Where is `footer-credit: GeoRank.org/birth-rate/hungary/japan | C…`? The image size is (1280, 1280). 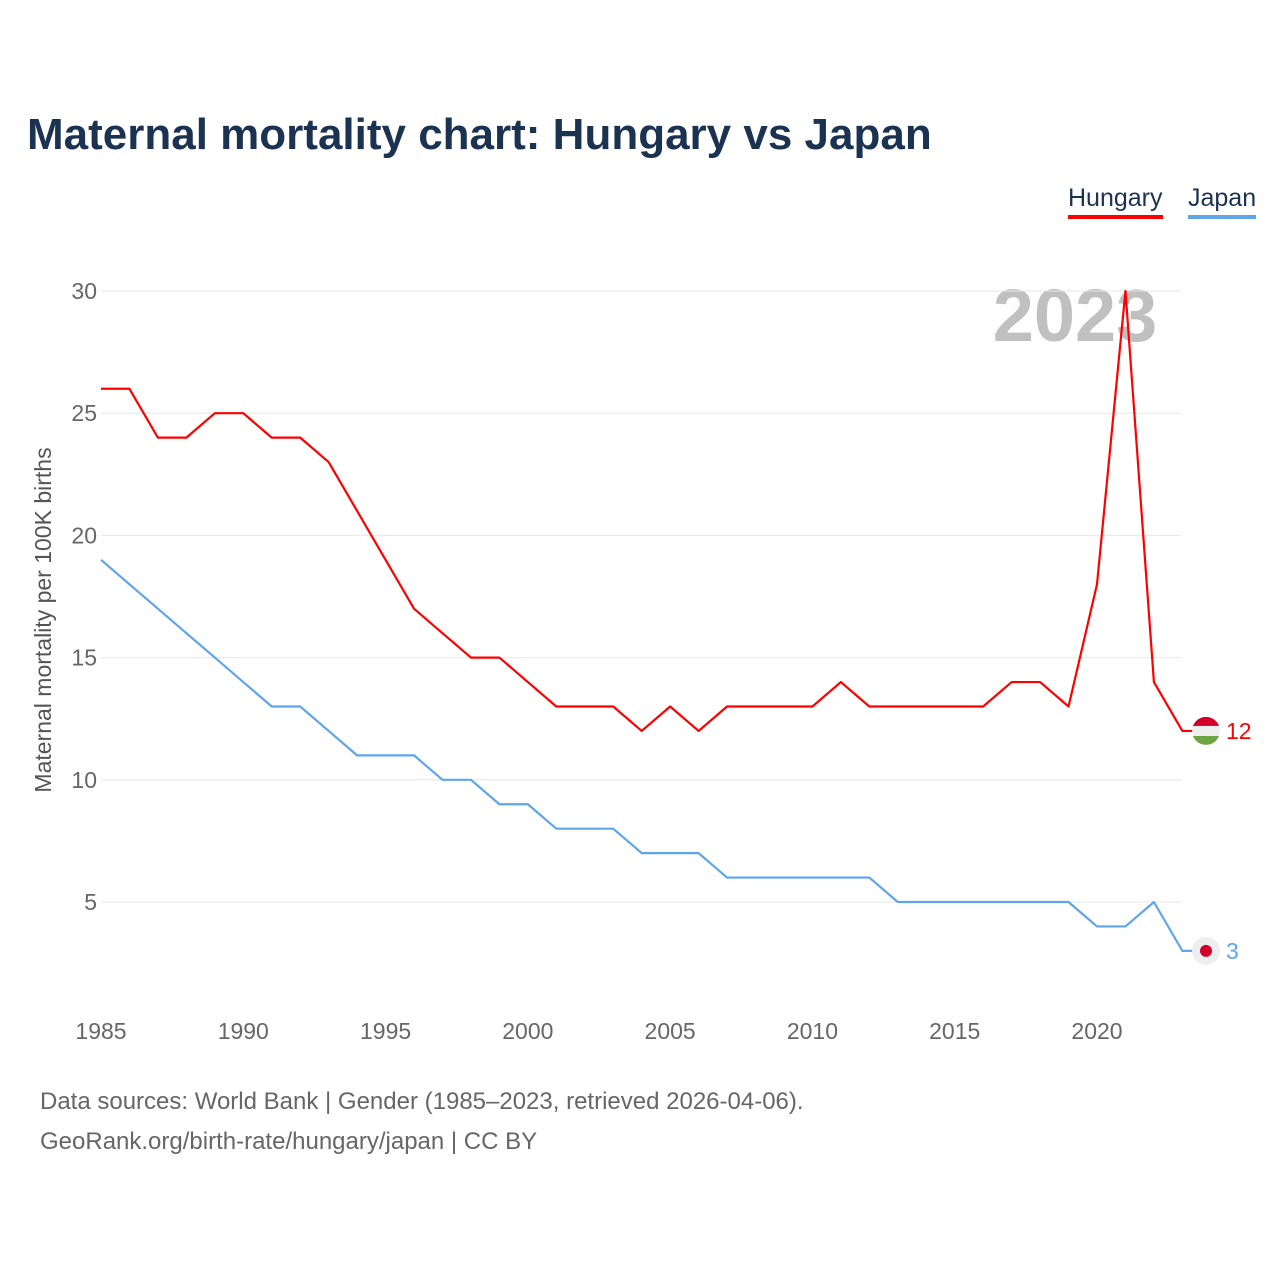
footer-credit: GeoRank.org/birth-rate/hungary/japan | C… is located at coordinates (289, 1141).